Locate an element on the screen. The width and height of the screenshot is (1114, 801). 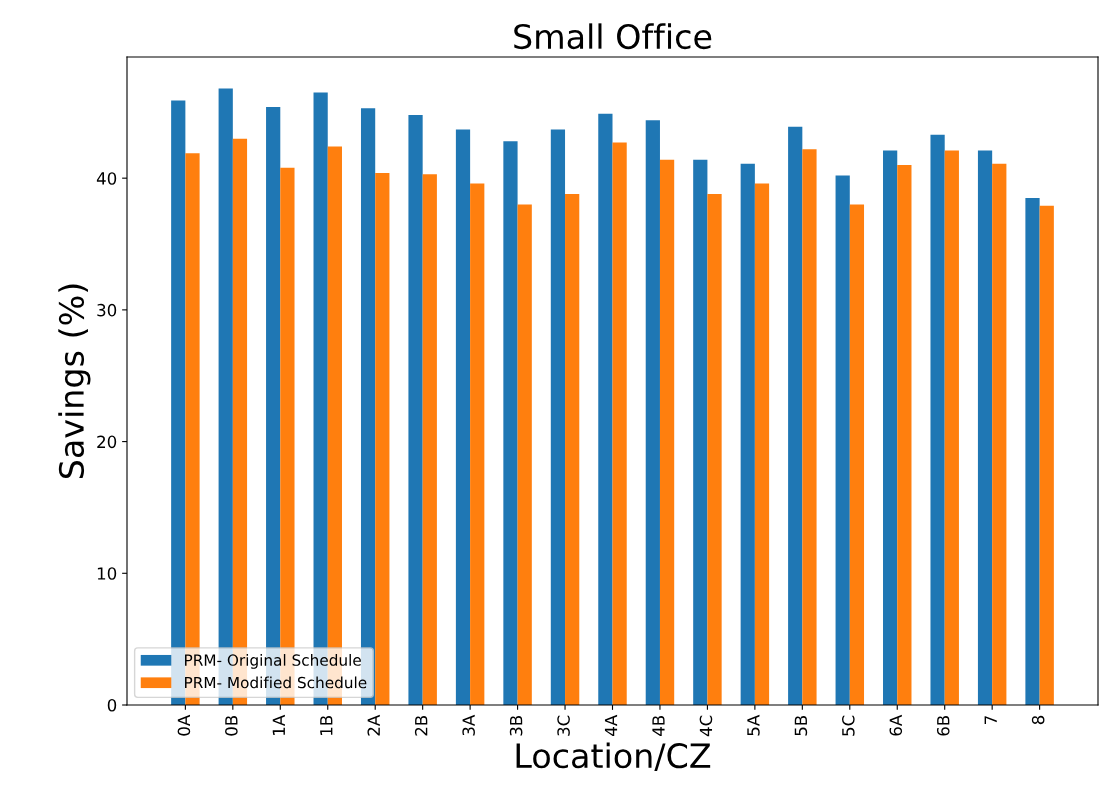
chart-title: Small Office is located at coordinates (613, 36).